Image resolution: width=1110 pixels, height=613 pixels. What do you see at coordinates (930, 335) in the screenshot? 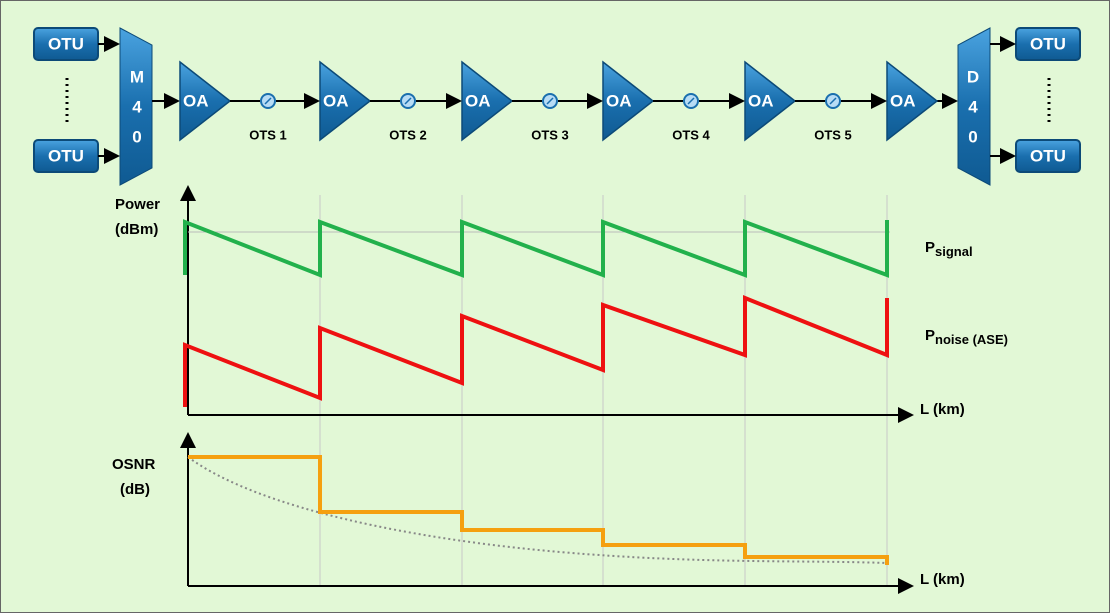
I see `noise-label-main: P` at bounding box center [930, 335].